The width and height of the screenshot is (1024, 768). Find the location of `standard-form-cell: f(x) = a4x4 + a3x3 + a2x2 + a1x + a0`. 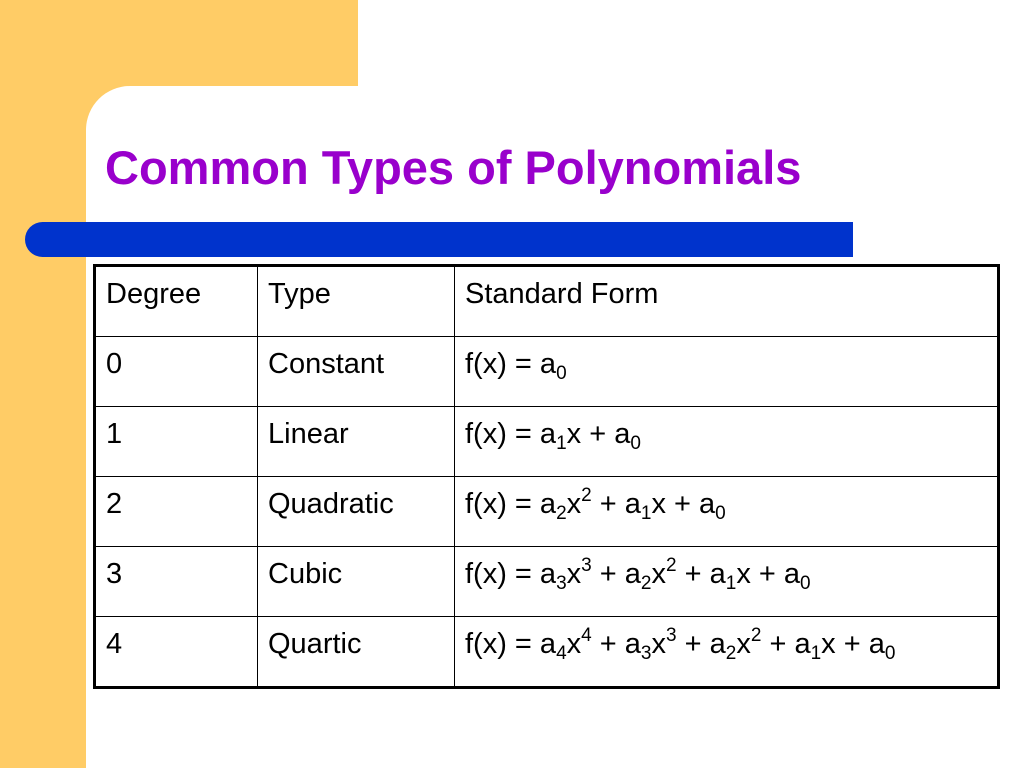

standard-form-cell: f(x) = a4x4 + a3x3 + a2x2 + a1x + a0 is located at coordinates (726, 652).